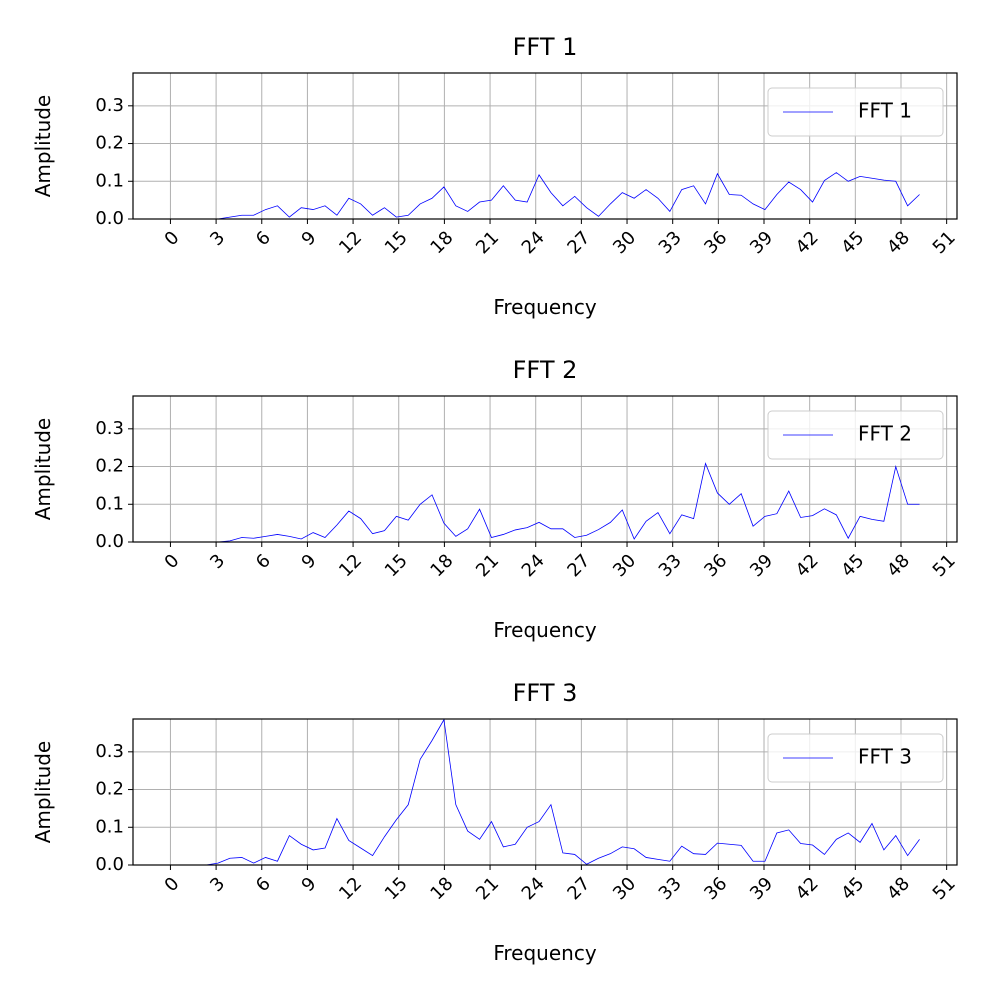 The image size is (1000, 1004). Describe the element at coordinates (885, 111) in the screenshot. I see `legend-label: FFT 1` at that location.